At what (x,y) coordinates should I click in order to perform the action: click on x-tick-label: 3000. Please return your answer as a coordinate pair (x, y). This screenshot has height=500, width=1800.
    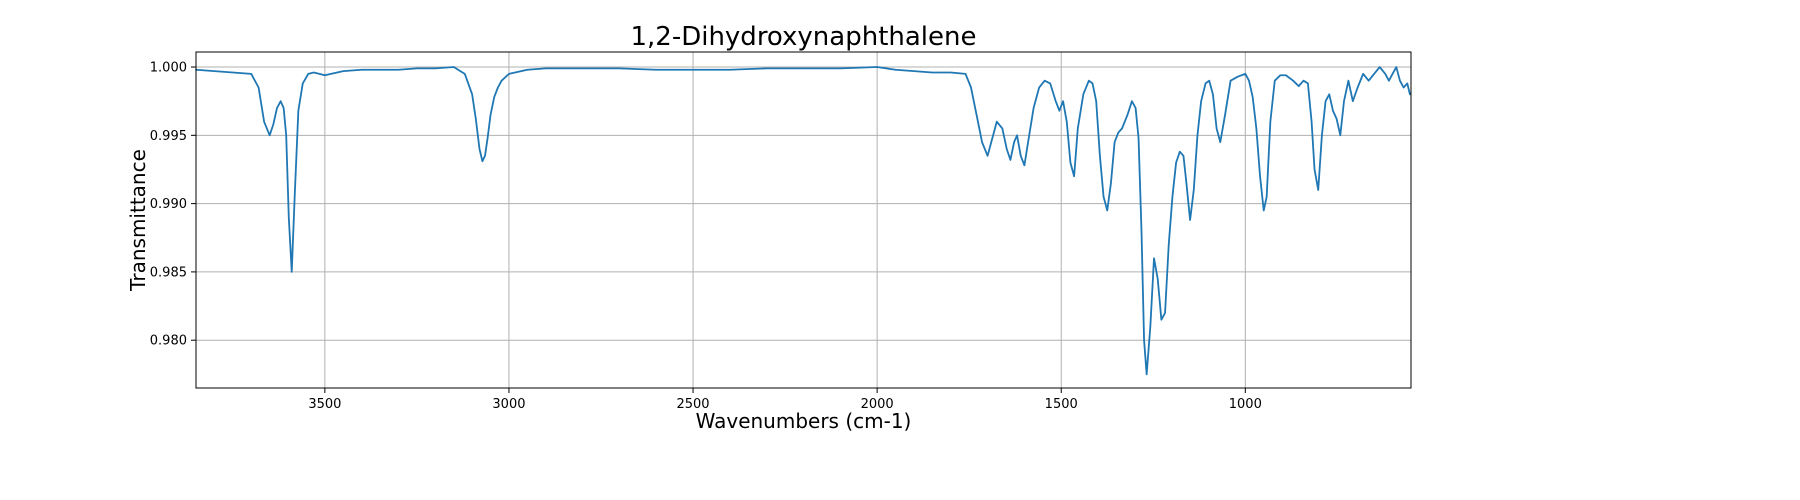
    Looking at the image, I should click on (508, 404).